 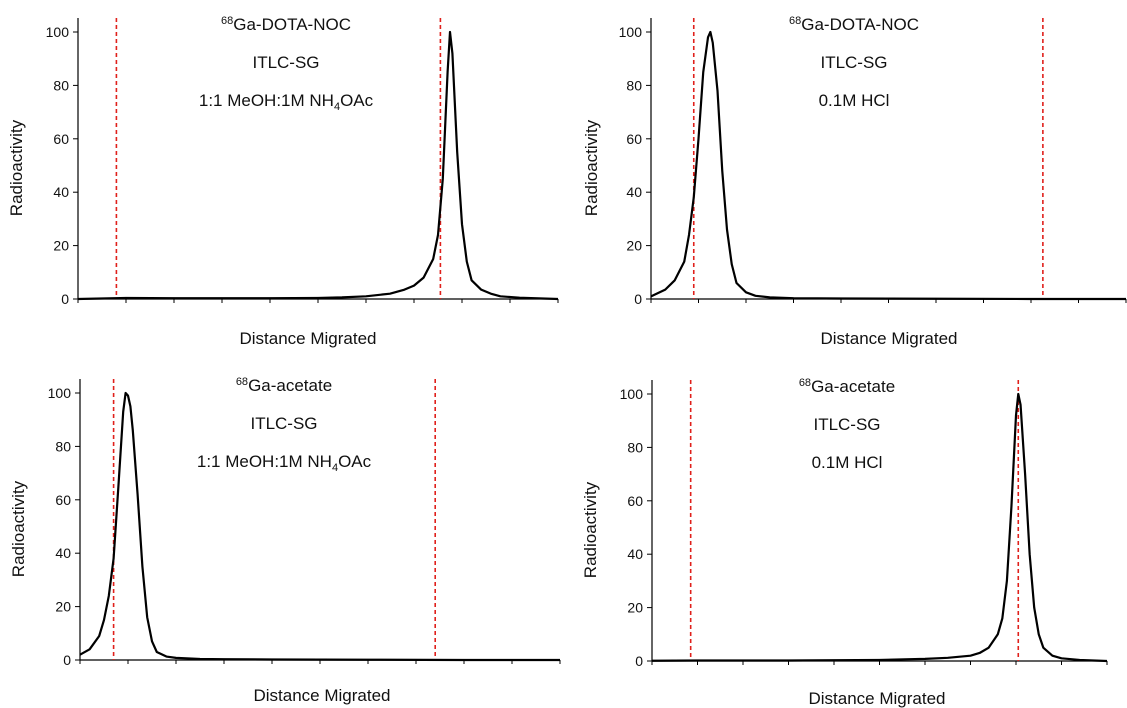 I want to click on annotation-block: 68Ga-acetate ITLC-SG 0.1M HCl, so click(x=847, y=424).